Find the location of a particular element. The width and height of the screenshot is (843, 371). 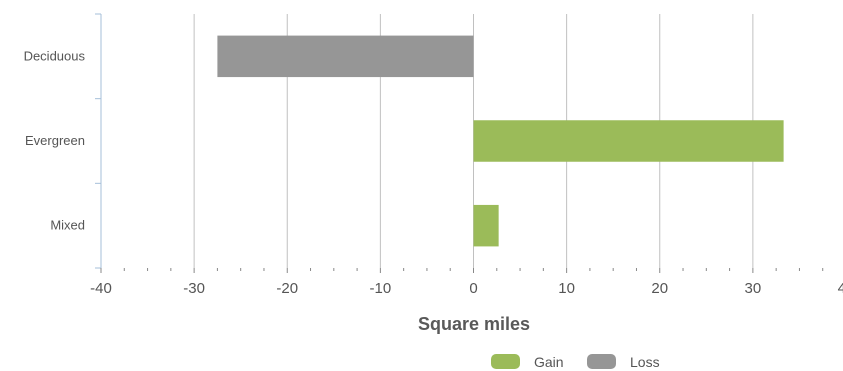

x-tick-label: -20 is located at coordinates (287, 288).